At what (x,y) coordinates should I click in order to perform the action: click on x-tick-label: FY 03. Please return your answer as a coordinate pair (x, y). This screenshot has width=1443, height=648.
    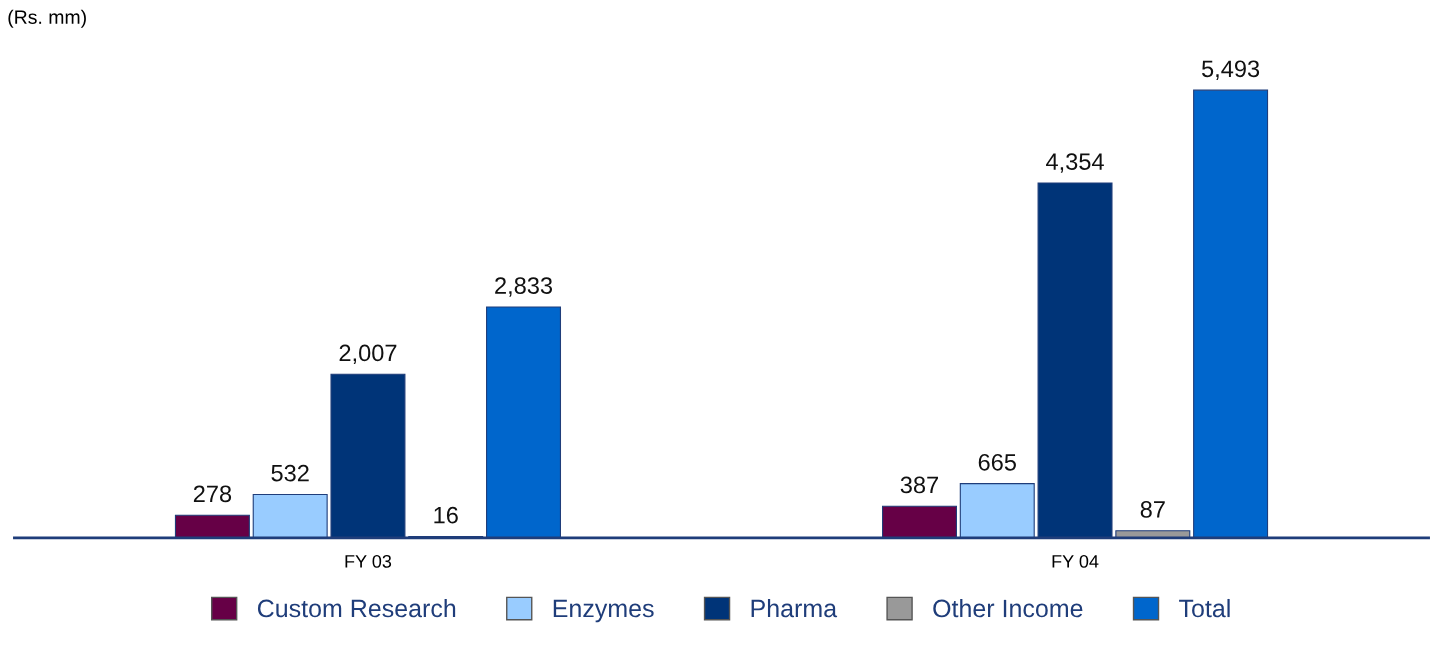
    Looking at the image, I should click on (368, 561).